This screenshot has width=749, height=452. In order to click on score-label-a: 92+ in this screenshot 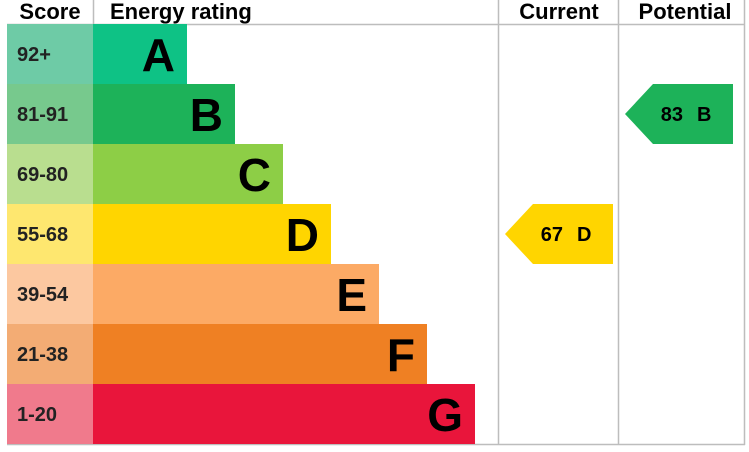, I will do `click(34, 55)`.